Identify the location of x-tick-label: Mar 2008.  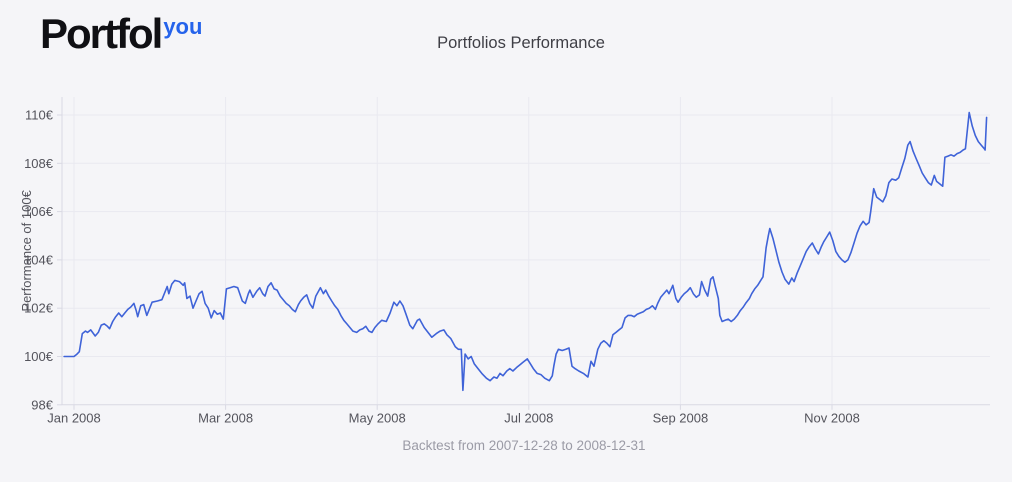
(225, 417).